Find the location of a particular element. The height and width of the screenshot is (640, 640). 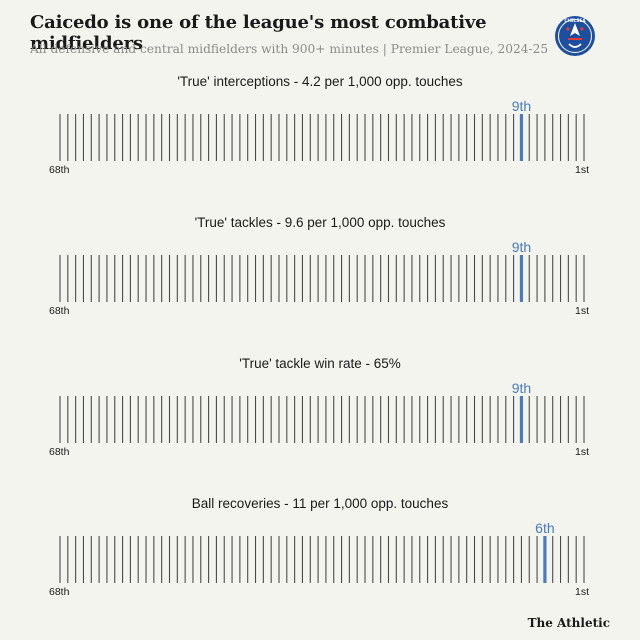

badge-text: CHELSEA is located at coordinates (575, 20).